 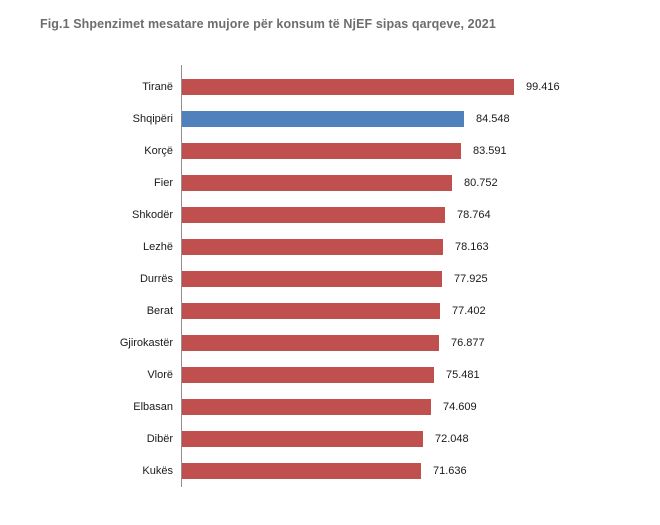 What do you see at coordinates (159, 311) in the screenshot?
I see `category-label: Berat` at bounding box center [159, 311].